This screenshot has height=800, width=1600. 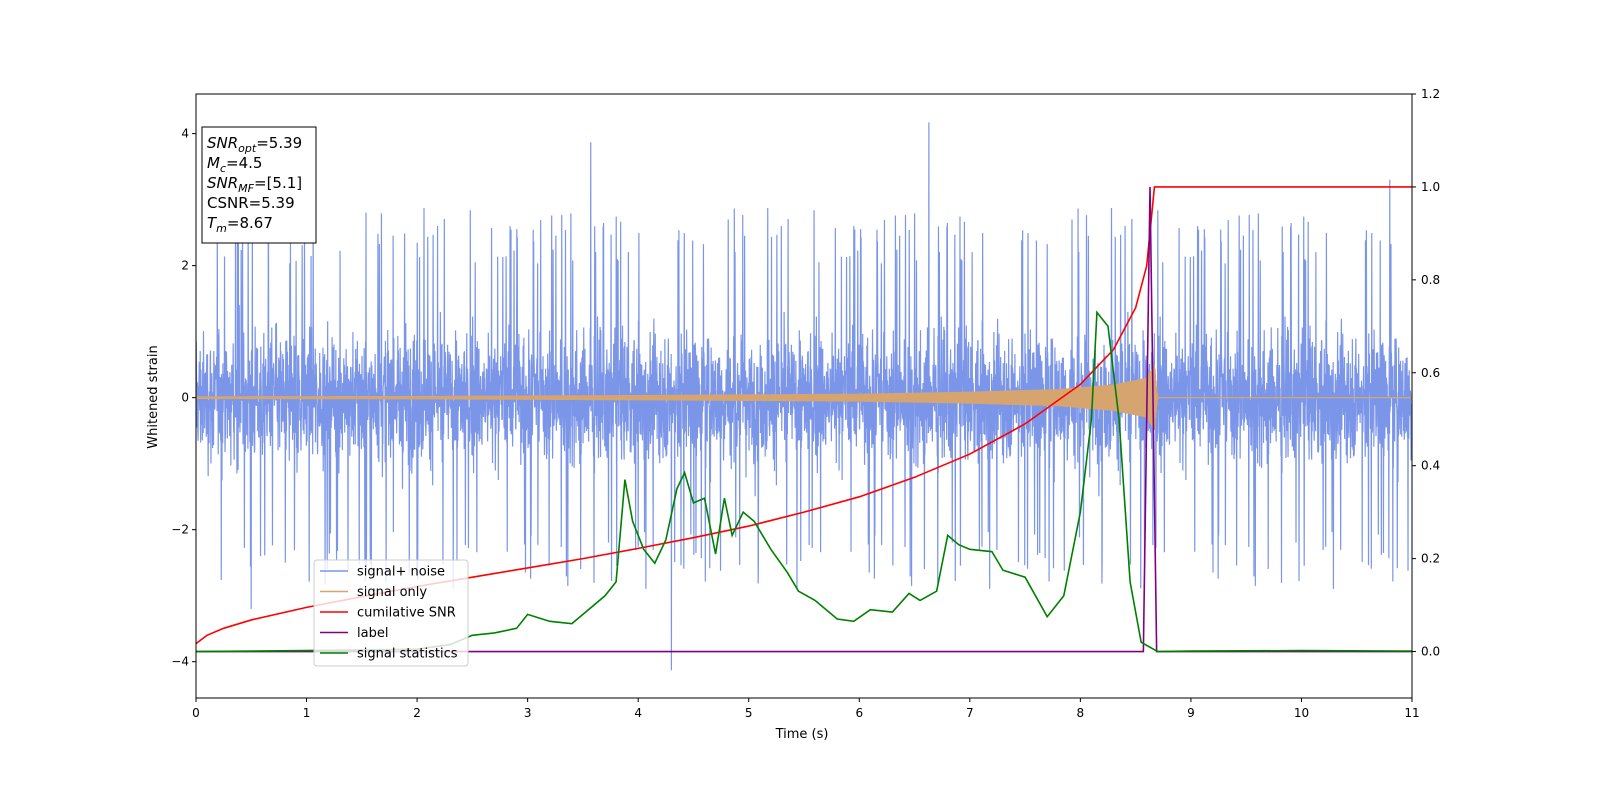 I want to click on y-tick-label: 2, so click(x=185, y=266).